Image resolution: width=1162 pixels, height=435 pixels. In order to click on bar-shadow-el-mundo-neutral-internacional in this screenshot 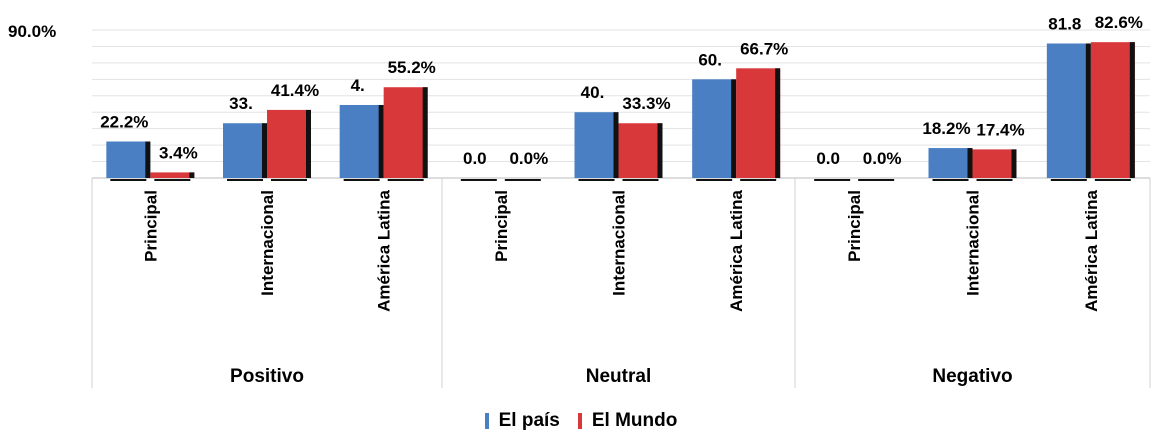, I will do `click(660, 150)`.